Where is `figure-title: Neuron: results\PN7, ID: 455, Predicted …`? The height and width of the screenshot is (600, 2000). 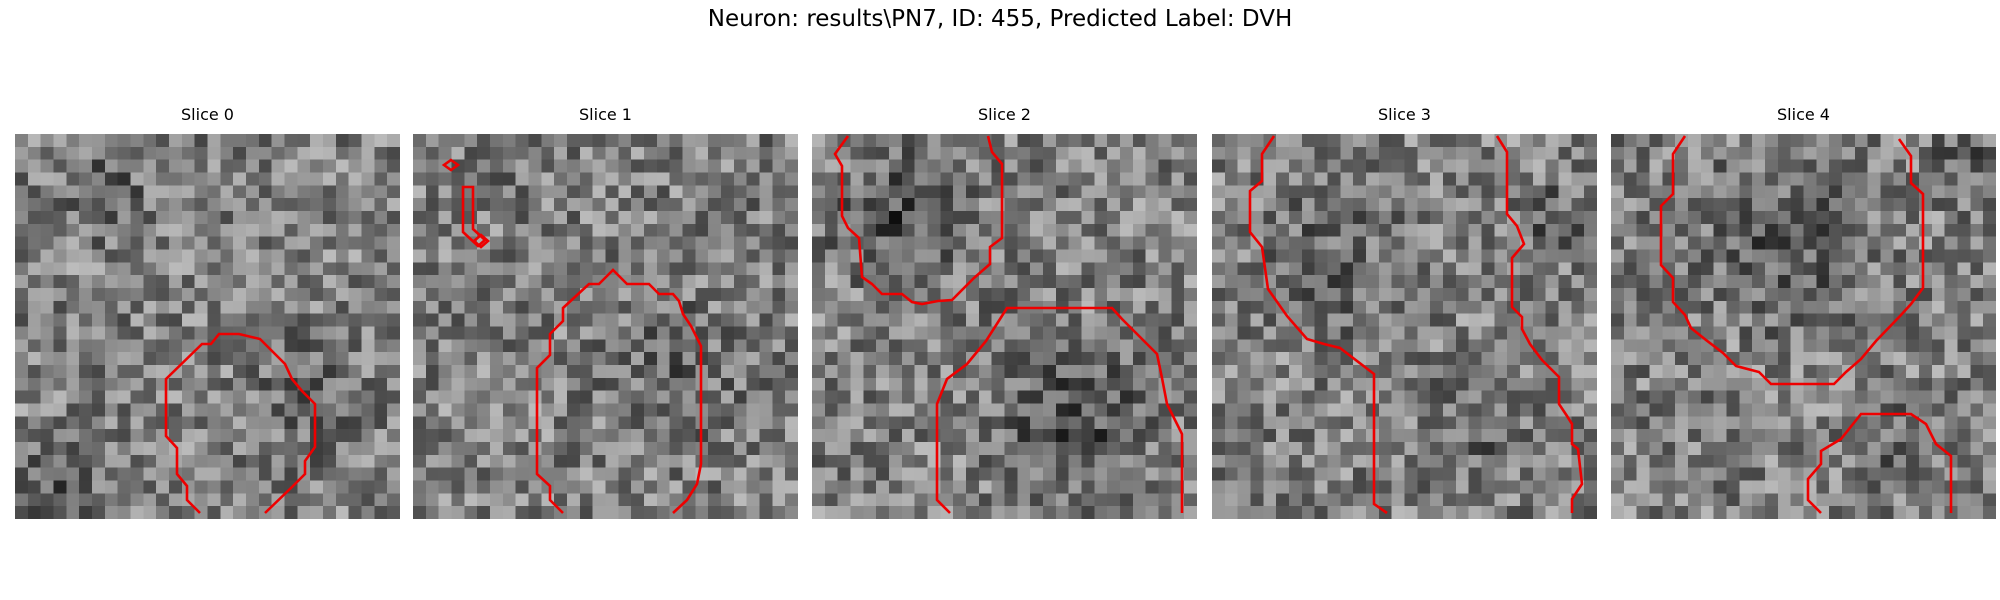 figure-title: Neuron: results\PN7, ID: 455, Predicted … is located at coordinates (1000, 19).